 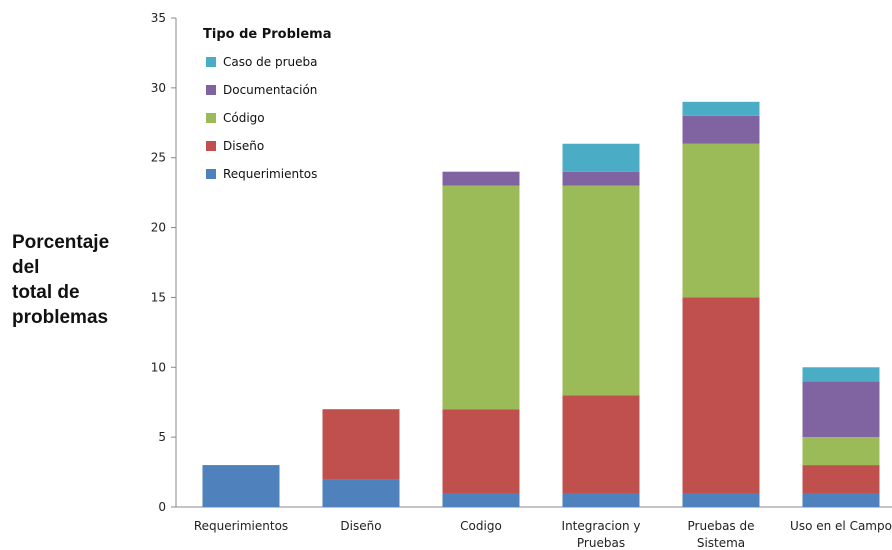 What do you see at coordinates (241, 526) in the screenshot?
I see `x-category-label: Requerimientos` at bounding box center [241, 526].